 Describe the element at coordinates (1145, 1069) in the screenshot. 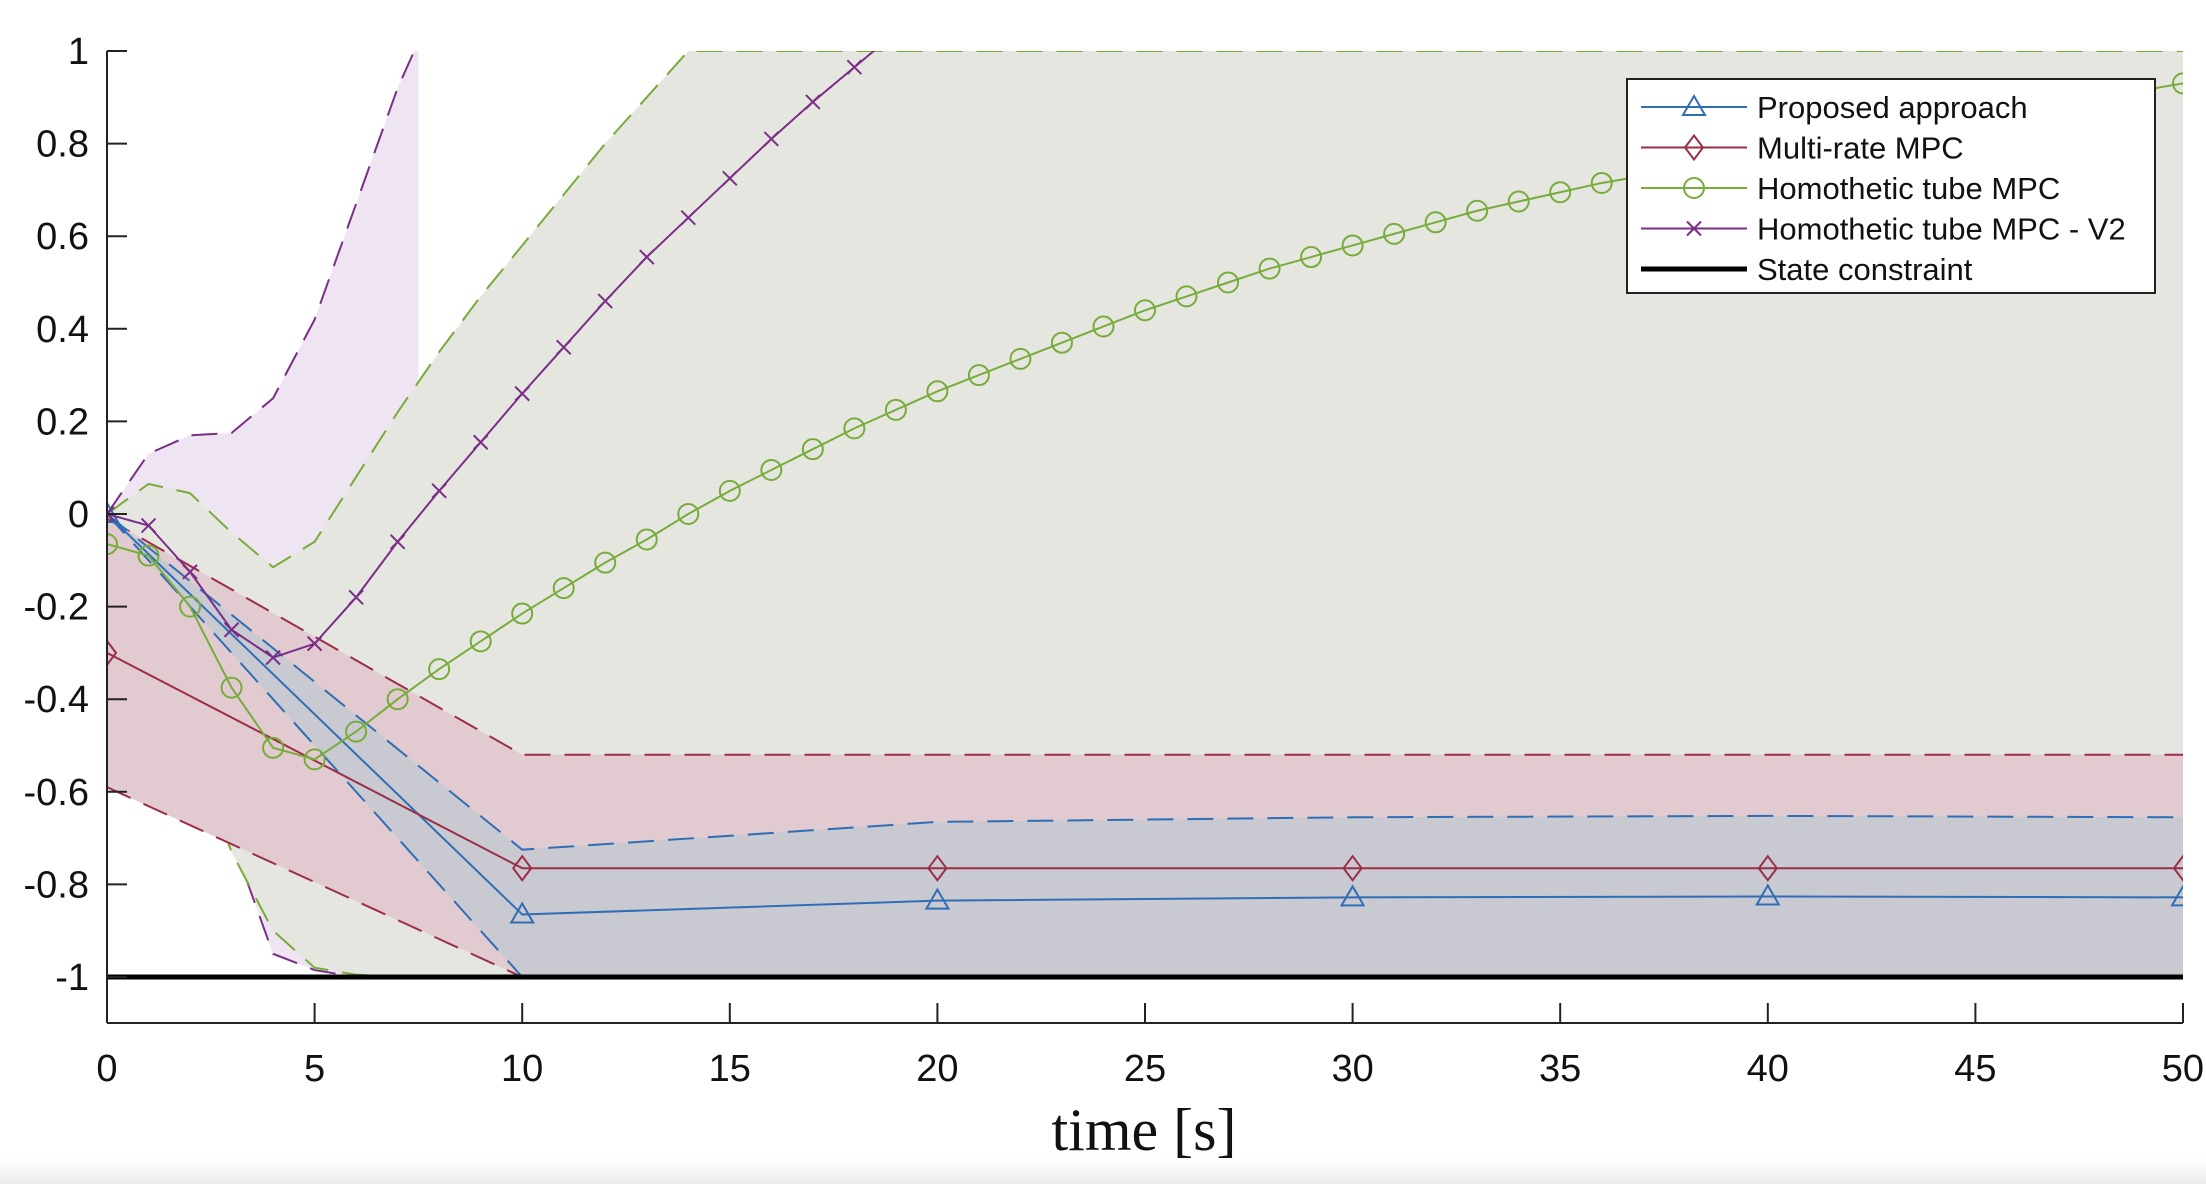

I see `x-tick-label-5: 25` at that location.